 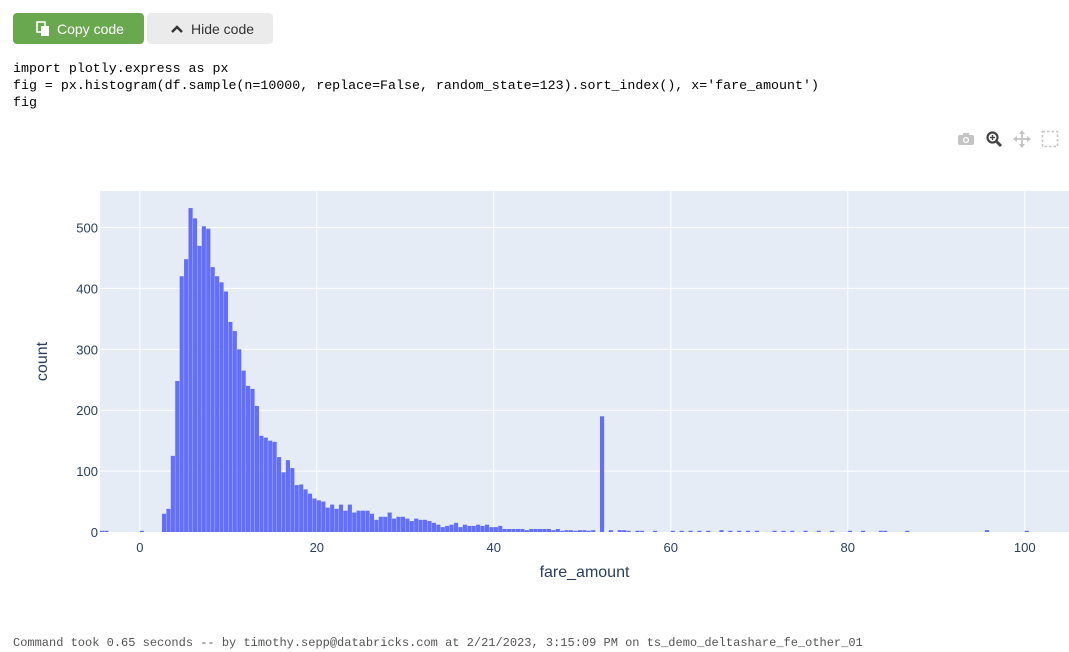 What do you see at coordinates (78, 28) in the screenshot?
I see `copy-code-button: Copy code` at bounding box center [78, 28].